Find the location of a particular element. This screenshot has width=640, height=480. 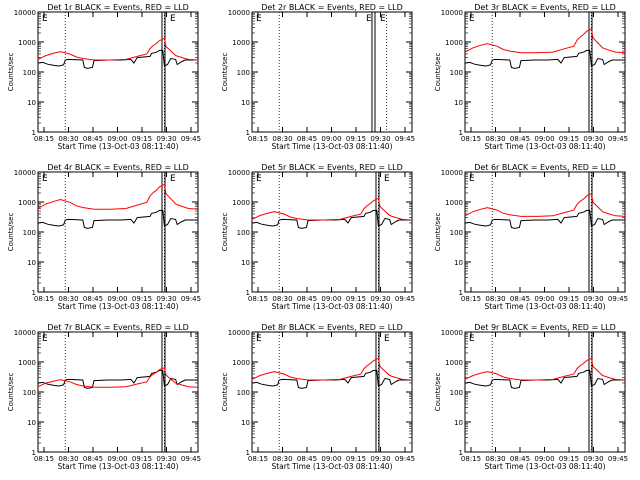

panel-title: Det 8r BLACK = Events, RED = LLD is located at coordinates (332, 327).